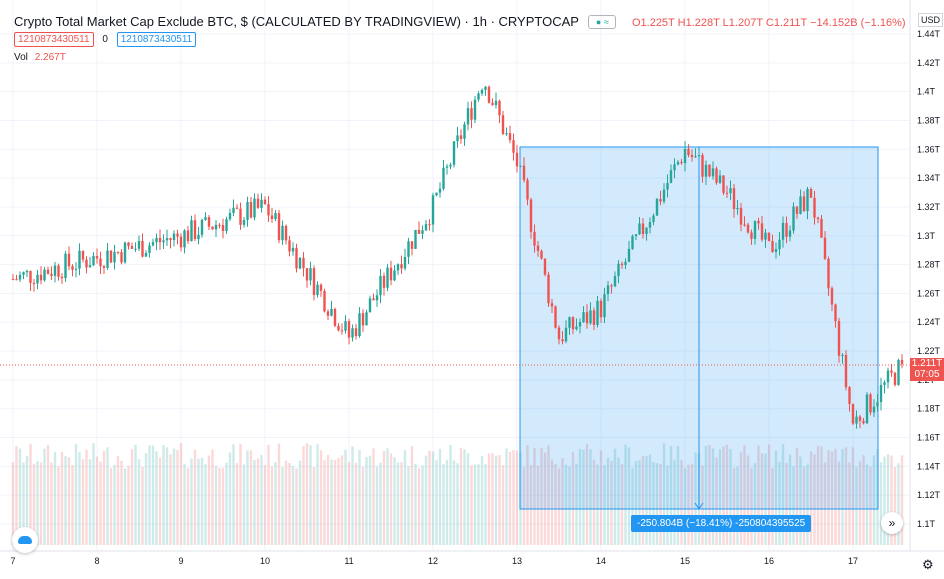 The width and height of the screenshot is (944, 579). I want to click on currency-label: USD, so click(931, 20).